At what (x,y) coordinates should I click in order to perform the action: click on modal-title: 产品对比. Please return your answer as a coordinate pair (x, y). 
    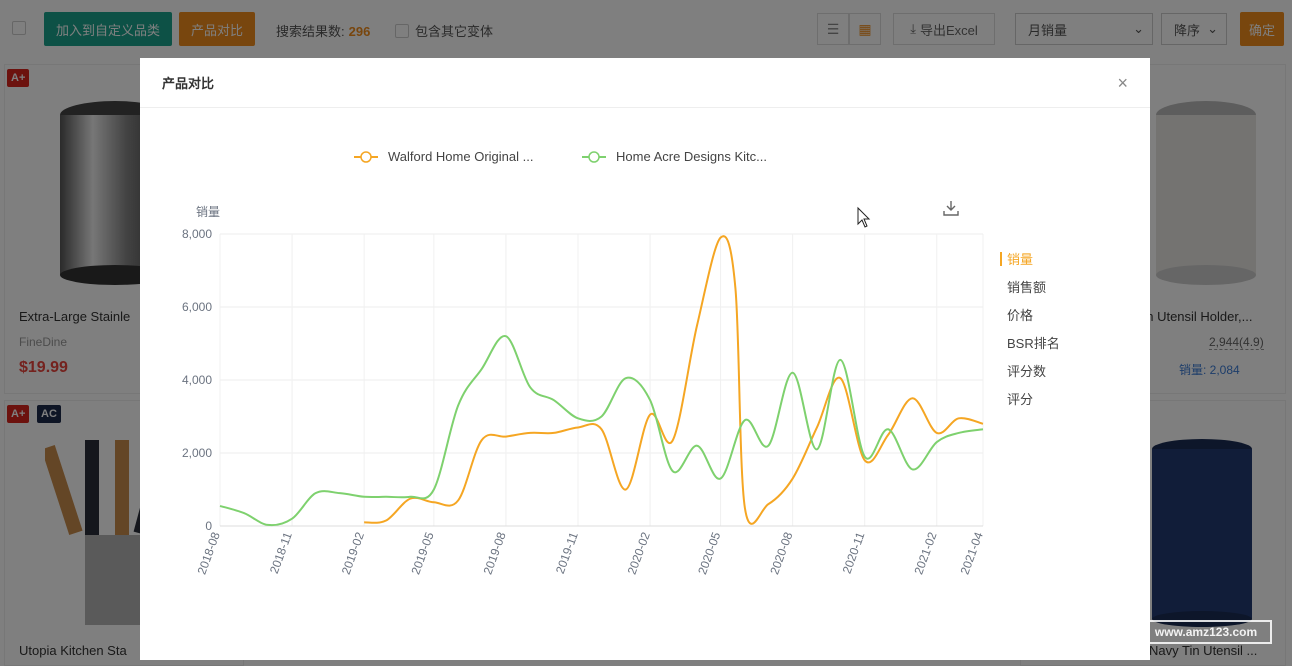
    Looking at the image, I should click on (188, 83).